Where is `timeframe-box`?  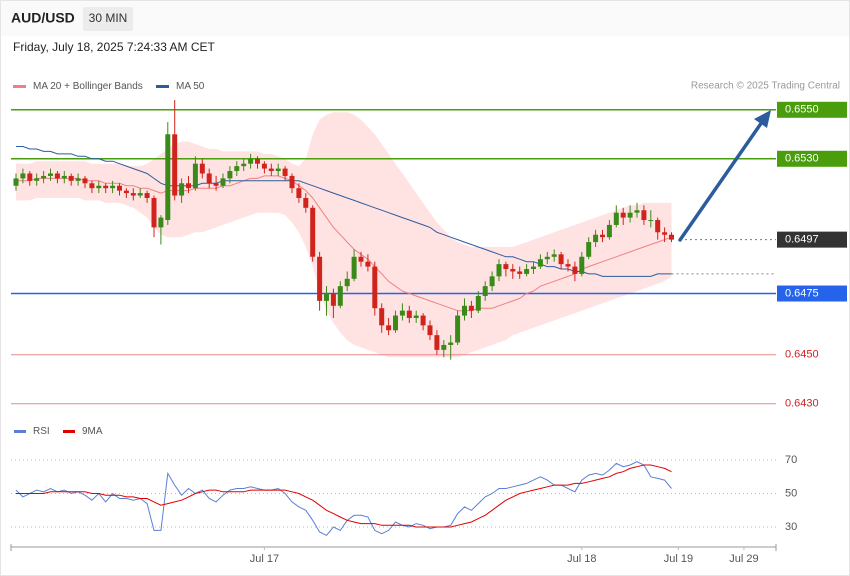 timeframe-box is located at coordinates (108, 19).